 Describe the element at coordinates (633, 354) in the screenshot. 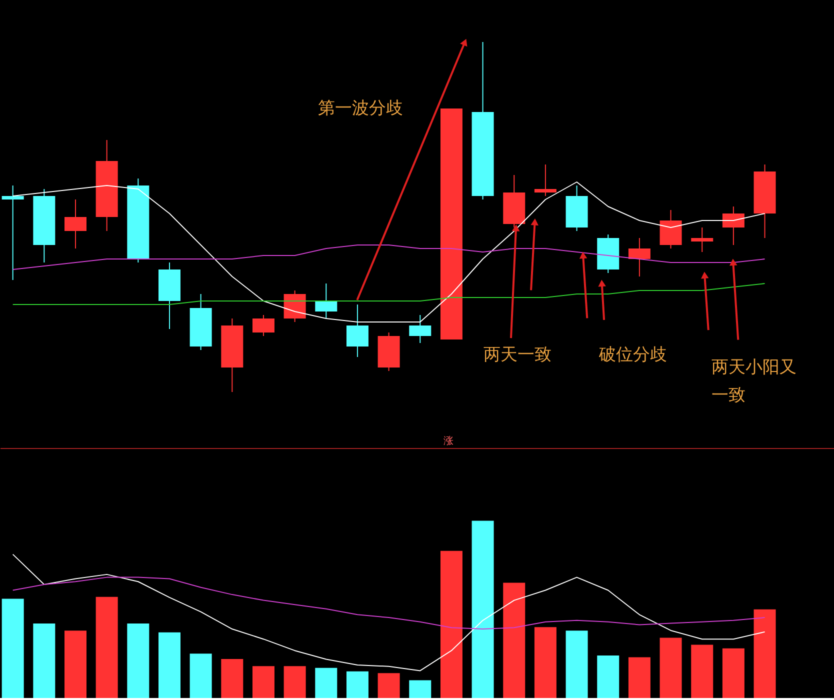

I see `annotation: 破位分歧` at that location.